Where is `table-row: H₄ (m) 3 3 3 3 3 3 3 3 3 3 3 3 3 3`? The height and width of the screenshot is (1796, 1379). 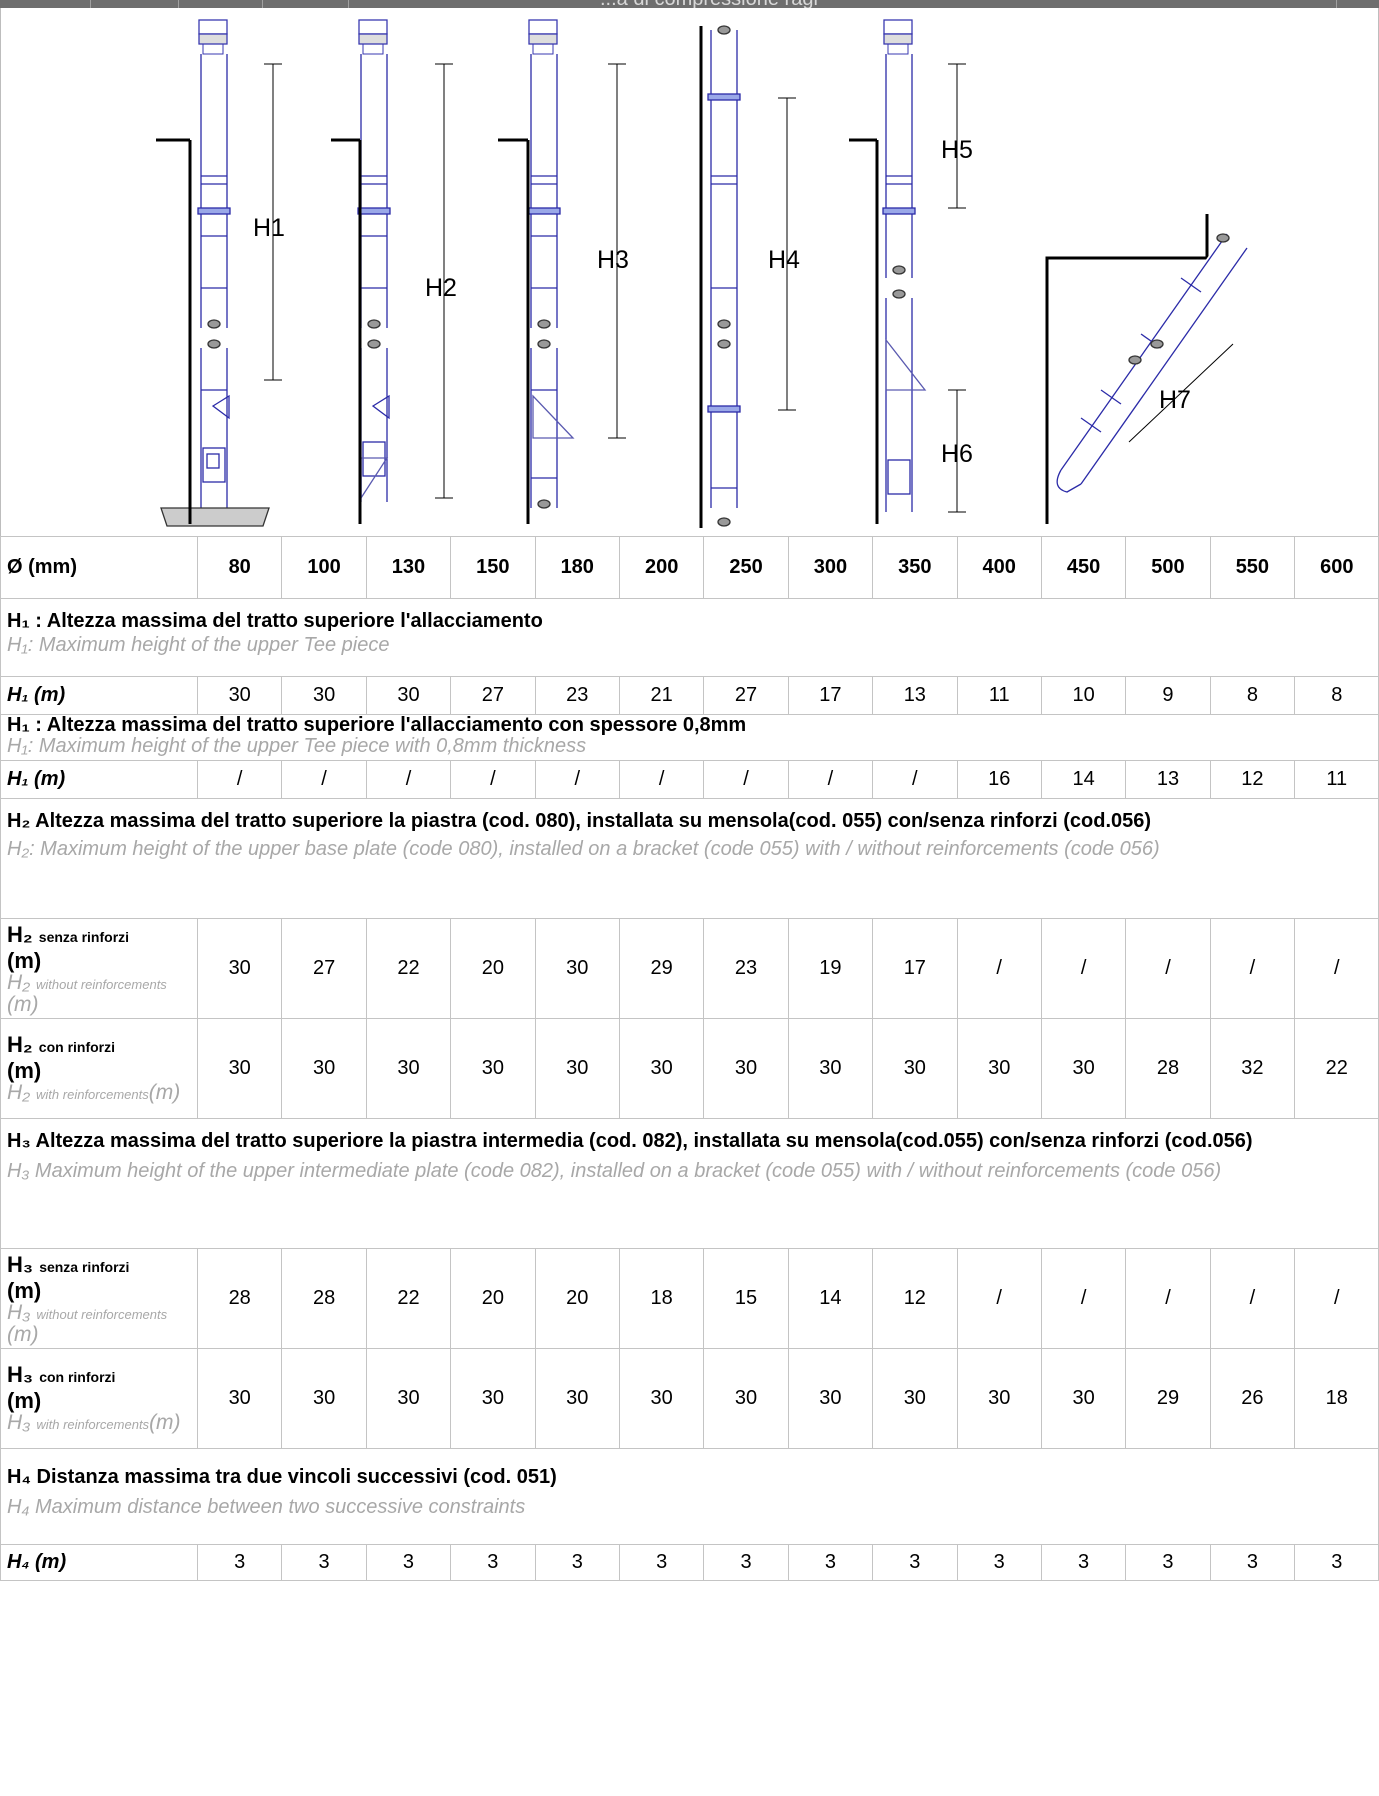 table-row: H₄ (m) 3 3 3 3 3 3 3 3 3 3 3 3 3 3 is located at coordinates (689, 1562).